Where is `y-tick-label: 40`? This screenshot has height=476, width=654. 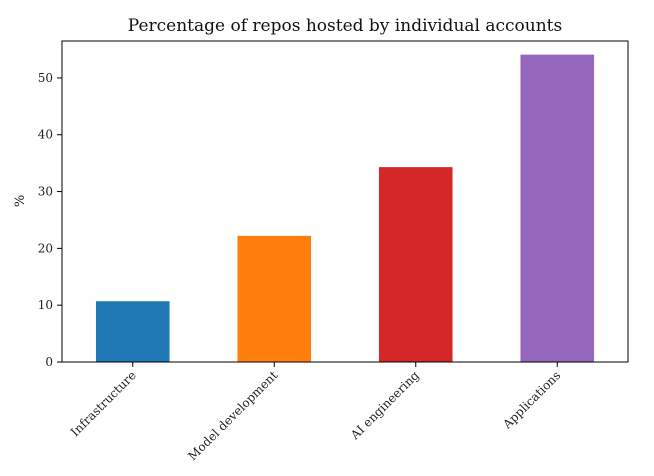
y-tick-label: 40 is located at coordinates (45, 135).